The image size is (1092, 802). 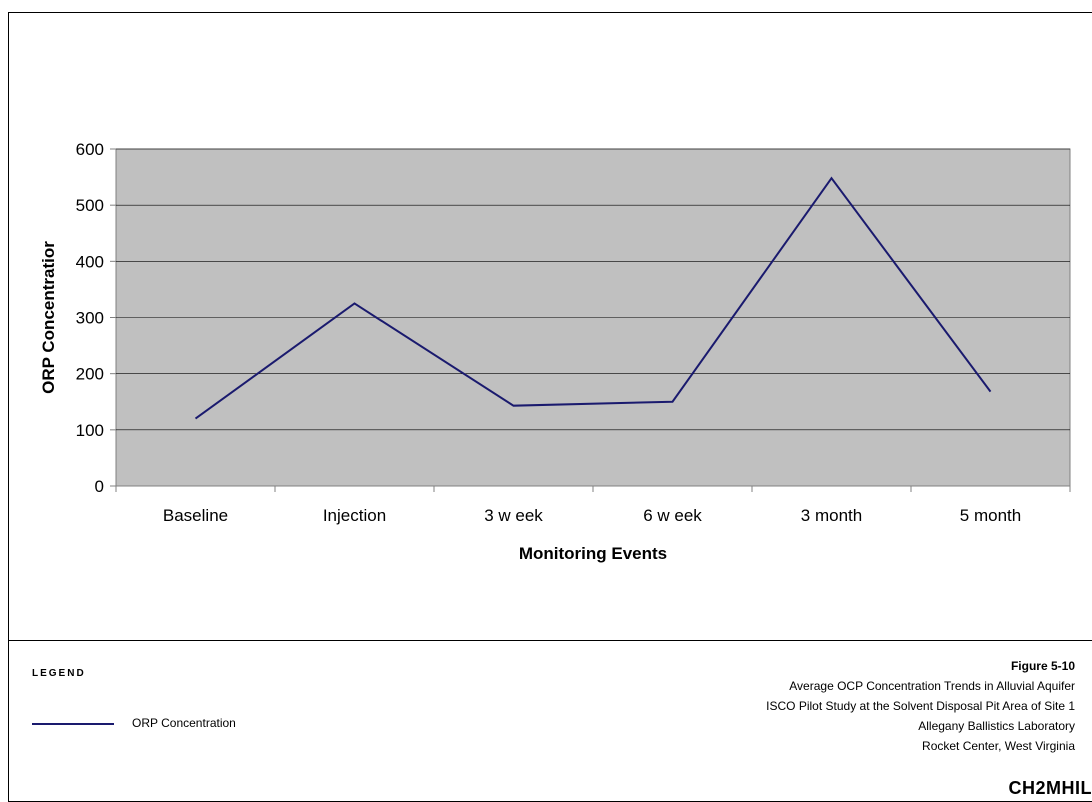 What do you see at coordinates (59, 673) in the screenshot?
I see `legend-heading: LEGEND` at bounding box center [59, 673].